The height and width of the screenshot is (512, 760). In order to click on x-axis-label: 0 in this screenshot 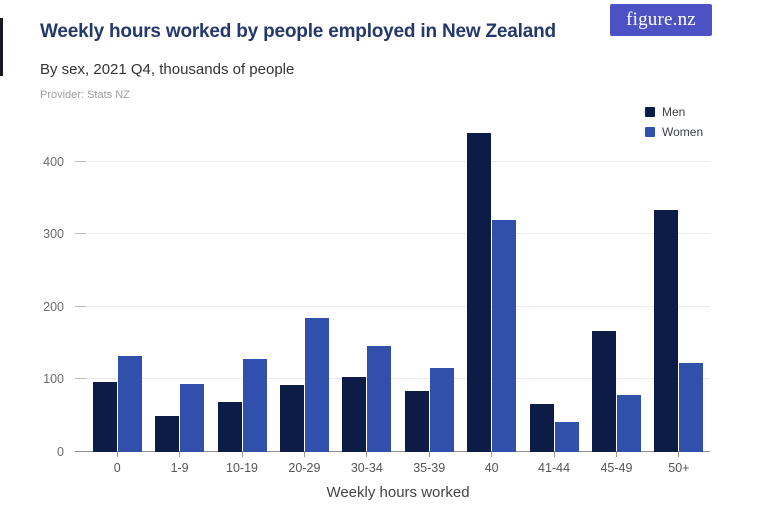, I will do `click(117, 468)`.